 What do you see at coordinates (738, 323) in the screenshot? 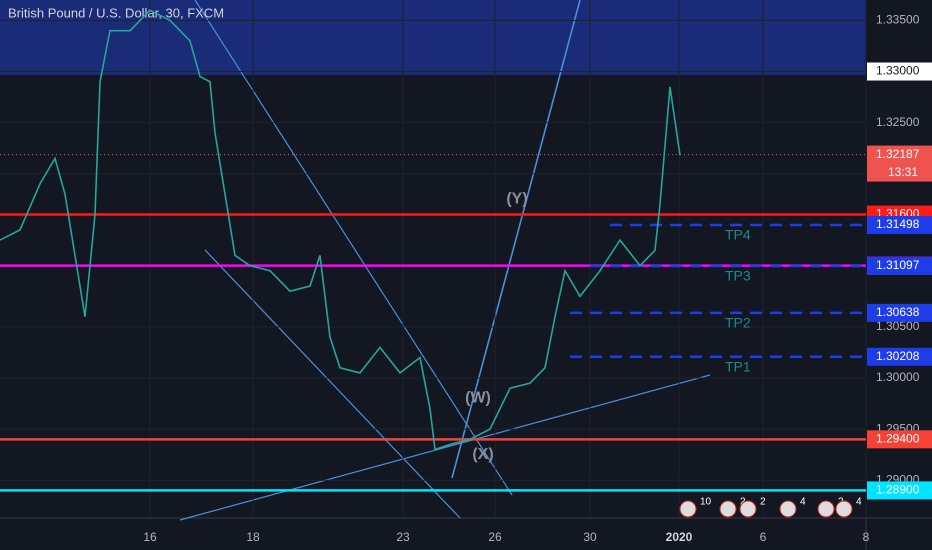
I see `target-label: TP2` at bounding box center [738, 323].